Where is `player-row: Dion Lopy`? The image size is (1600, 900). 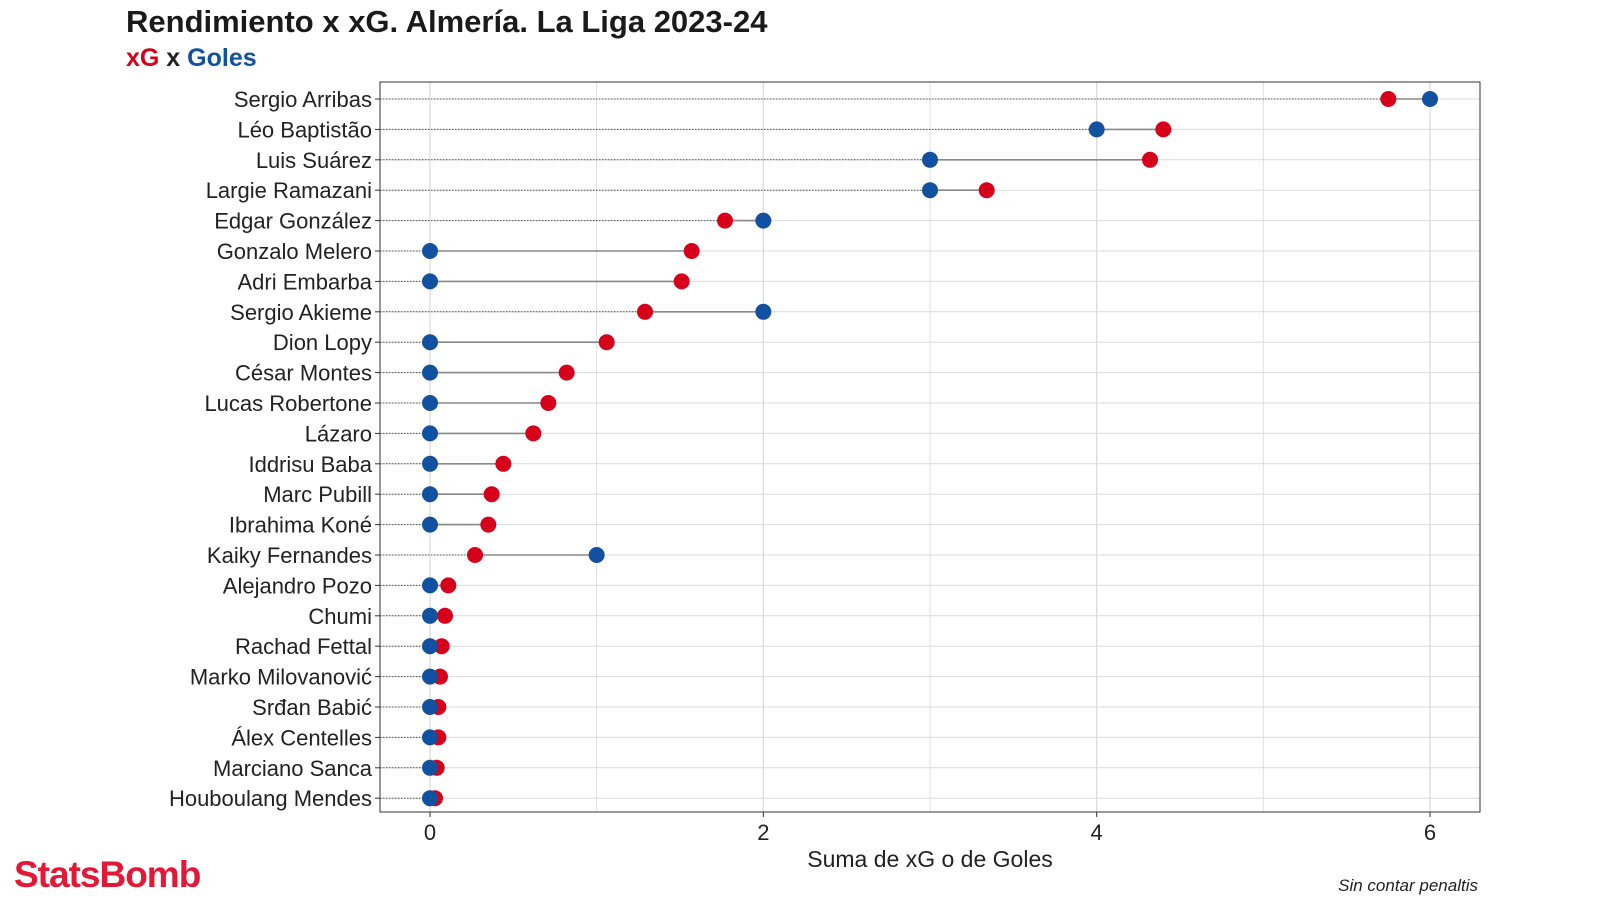
player-row: Dion Lopy is located at coordinates (444, 342).